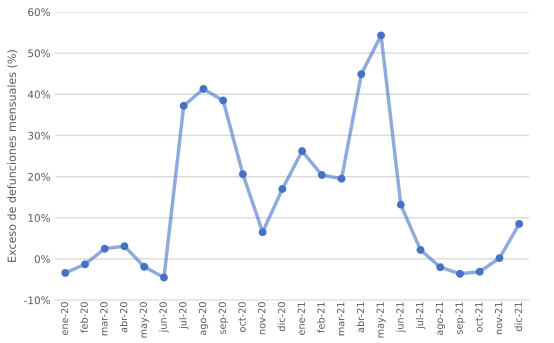 Image resolution: width=554 pixels, height=343 pixels. What do you see at coordinates (144, 320) in the screenshot?
I see `x-tick-label: may-20` at bounding box center [144, 320].